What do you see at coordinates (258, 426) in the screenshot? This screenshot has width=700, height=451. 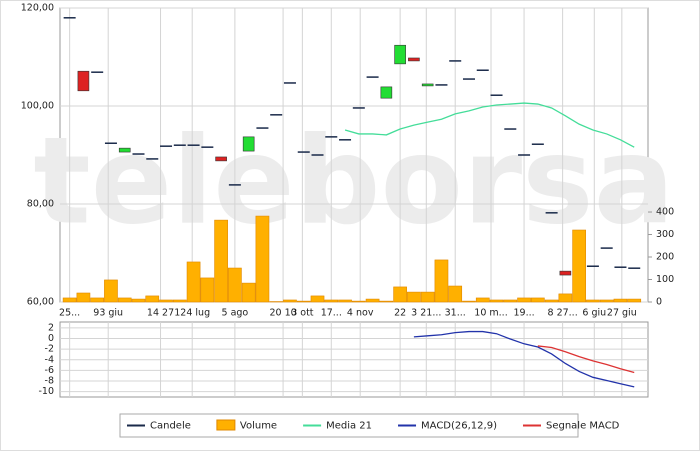 I see `legend-label: Volume` at bounding box center [258, 426].